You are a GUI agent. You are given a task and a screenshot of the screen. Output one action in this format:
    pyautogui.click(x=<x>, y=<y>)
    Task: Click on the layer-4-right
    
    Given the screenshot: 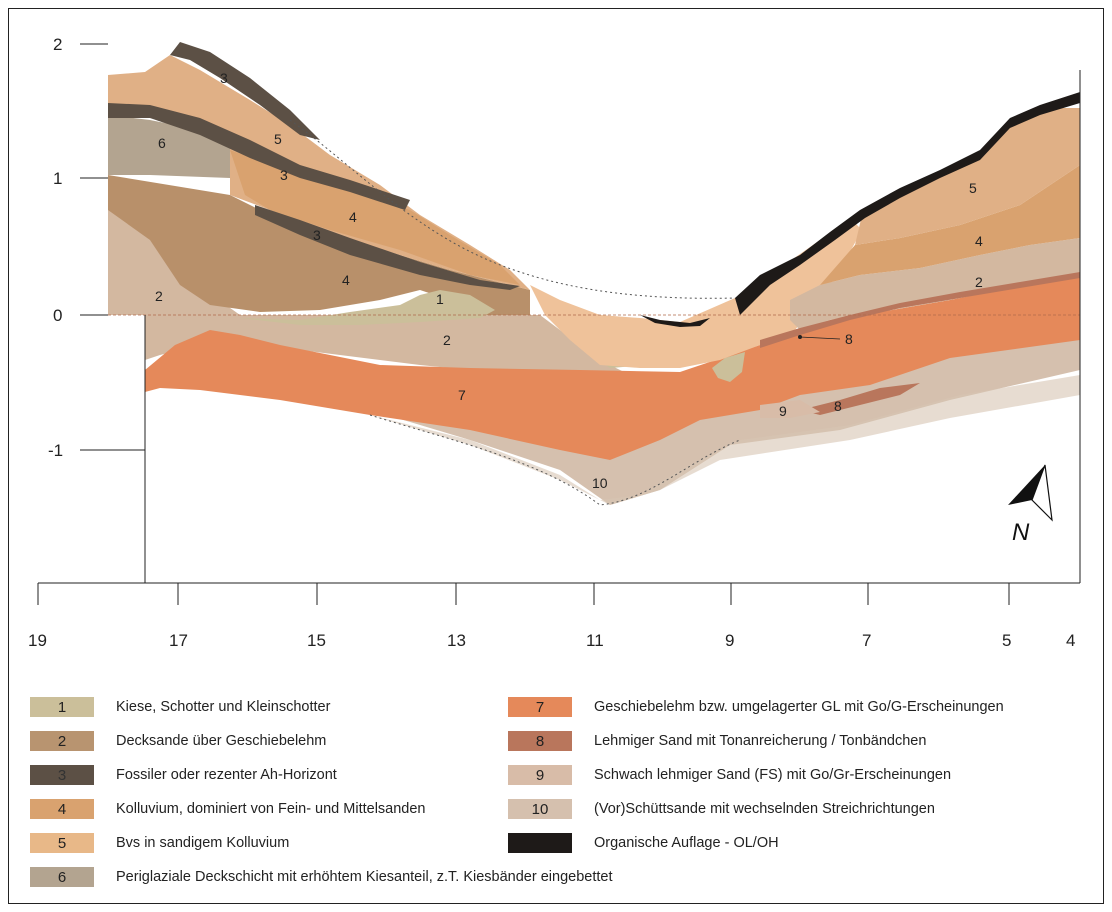 What is the action you would take?
    pyautogui.click(x=950, y=225)
    